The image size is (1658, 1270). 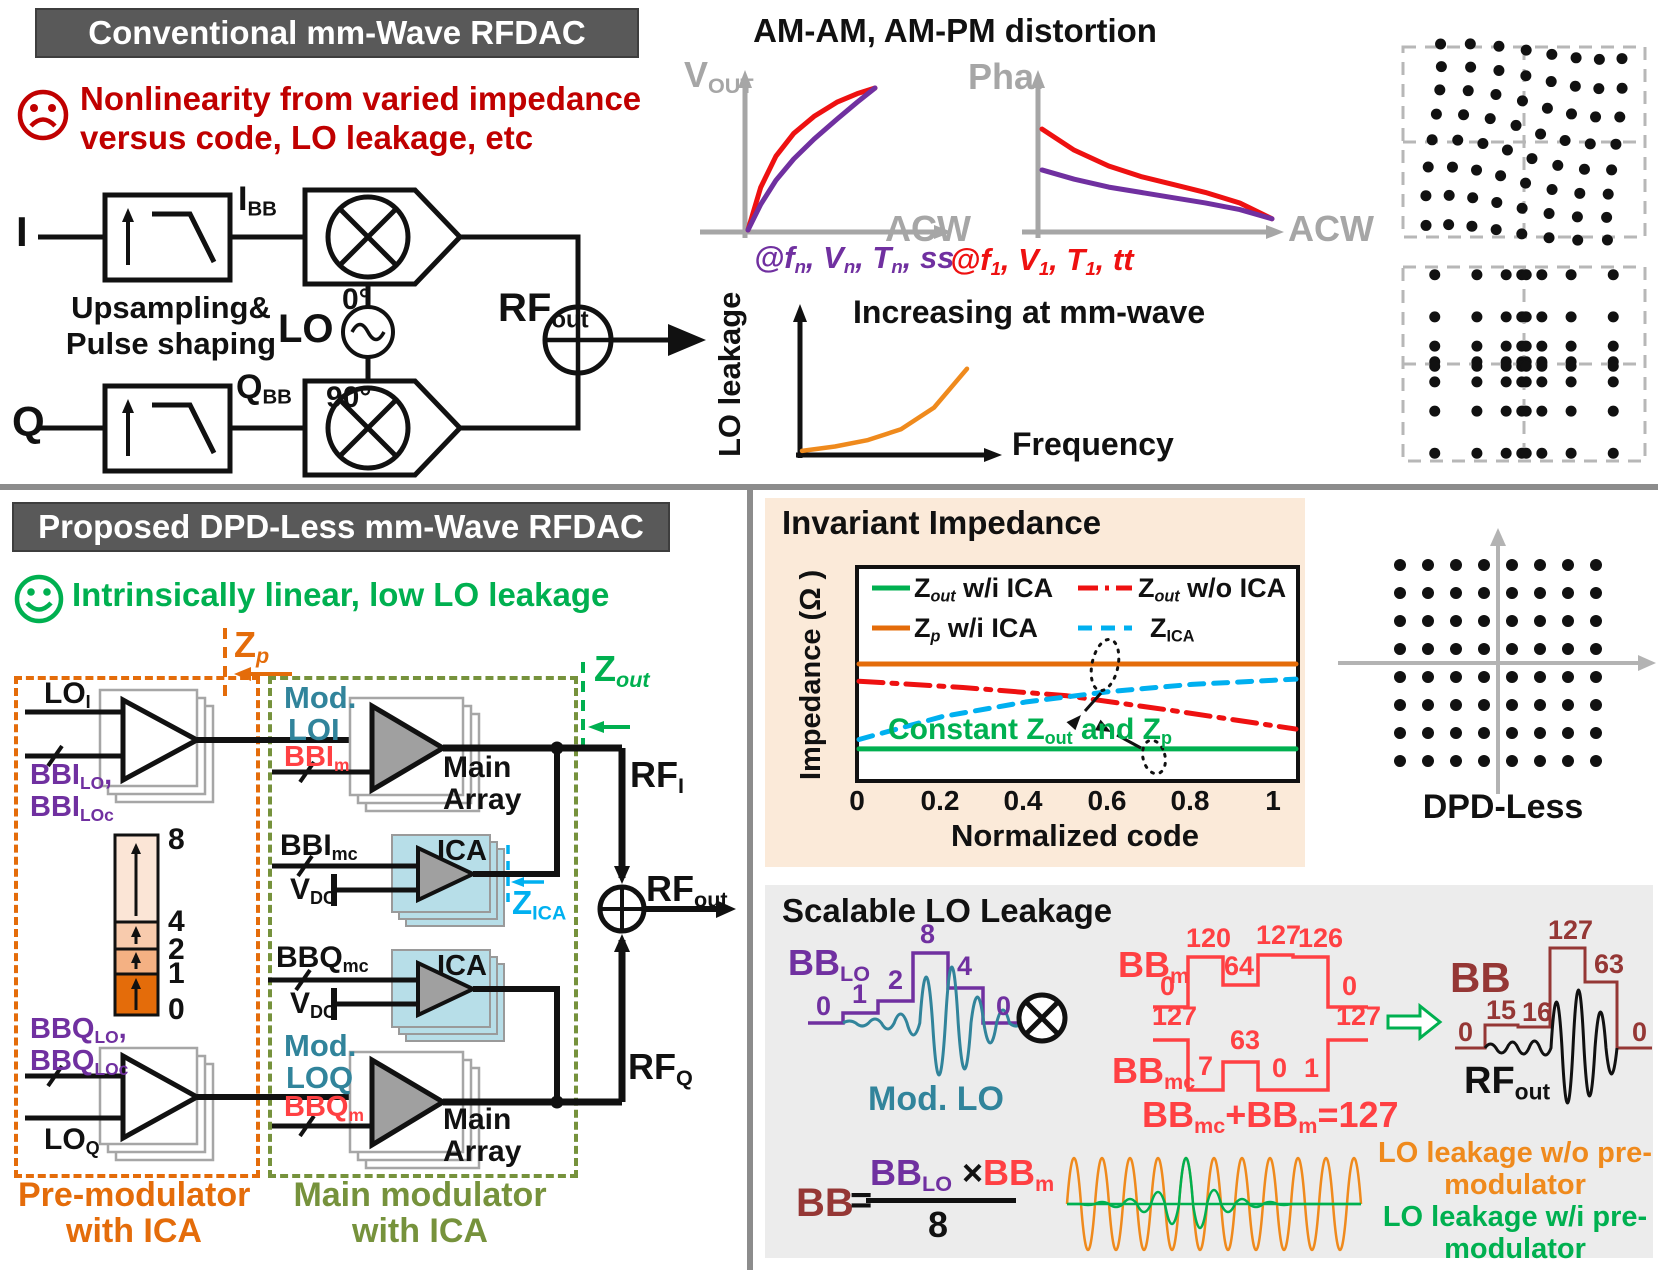 I want to click on am-pm-plot, so click(x=1153, y=154).